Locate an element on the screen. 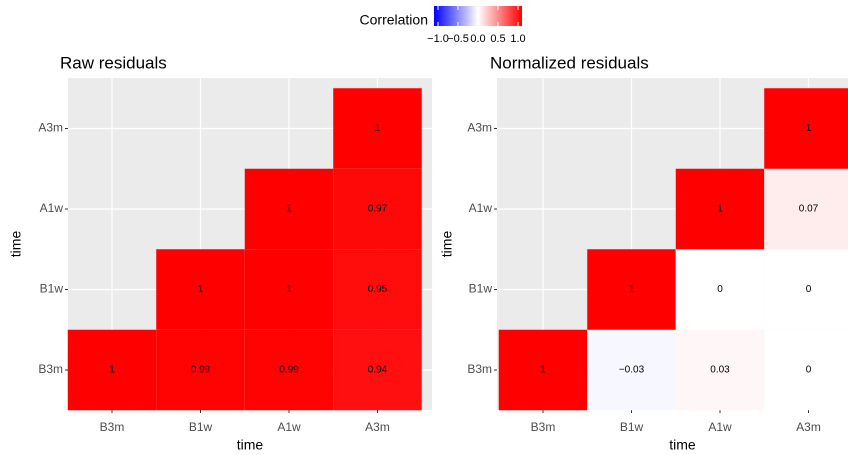 This screenshot has height=455, width=848. cell-label: −0.03 is located at coordinates (632, 370).